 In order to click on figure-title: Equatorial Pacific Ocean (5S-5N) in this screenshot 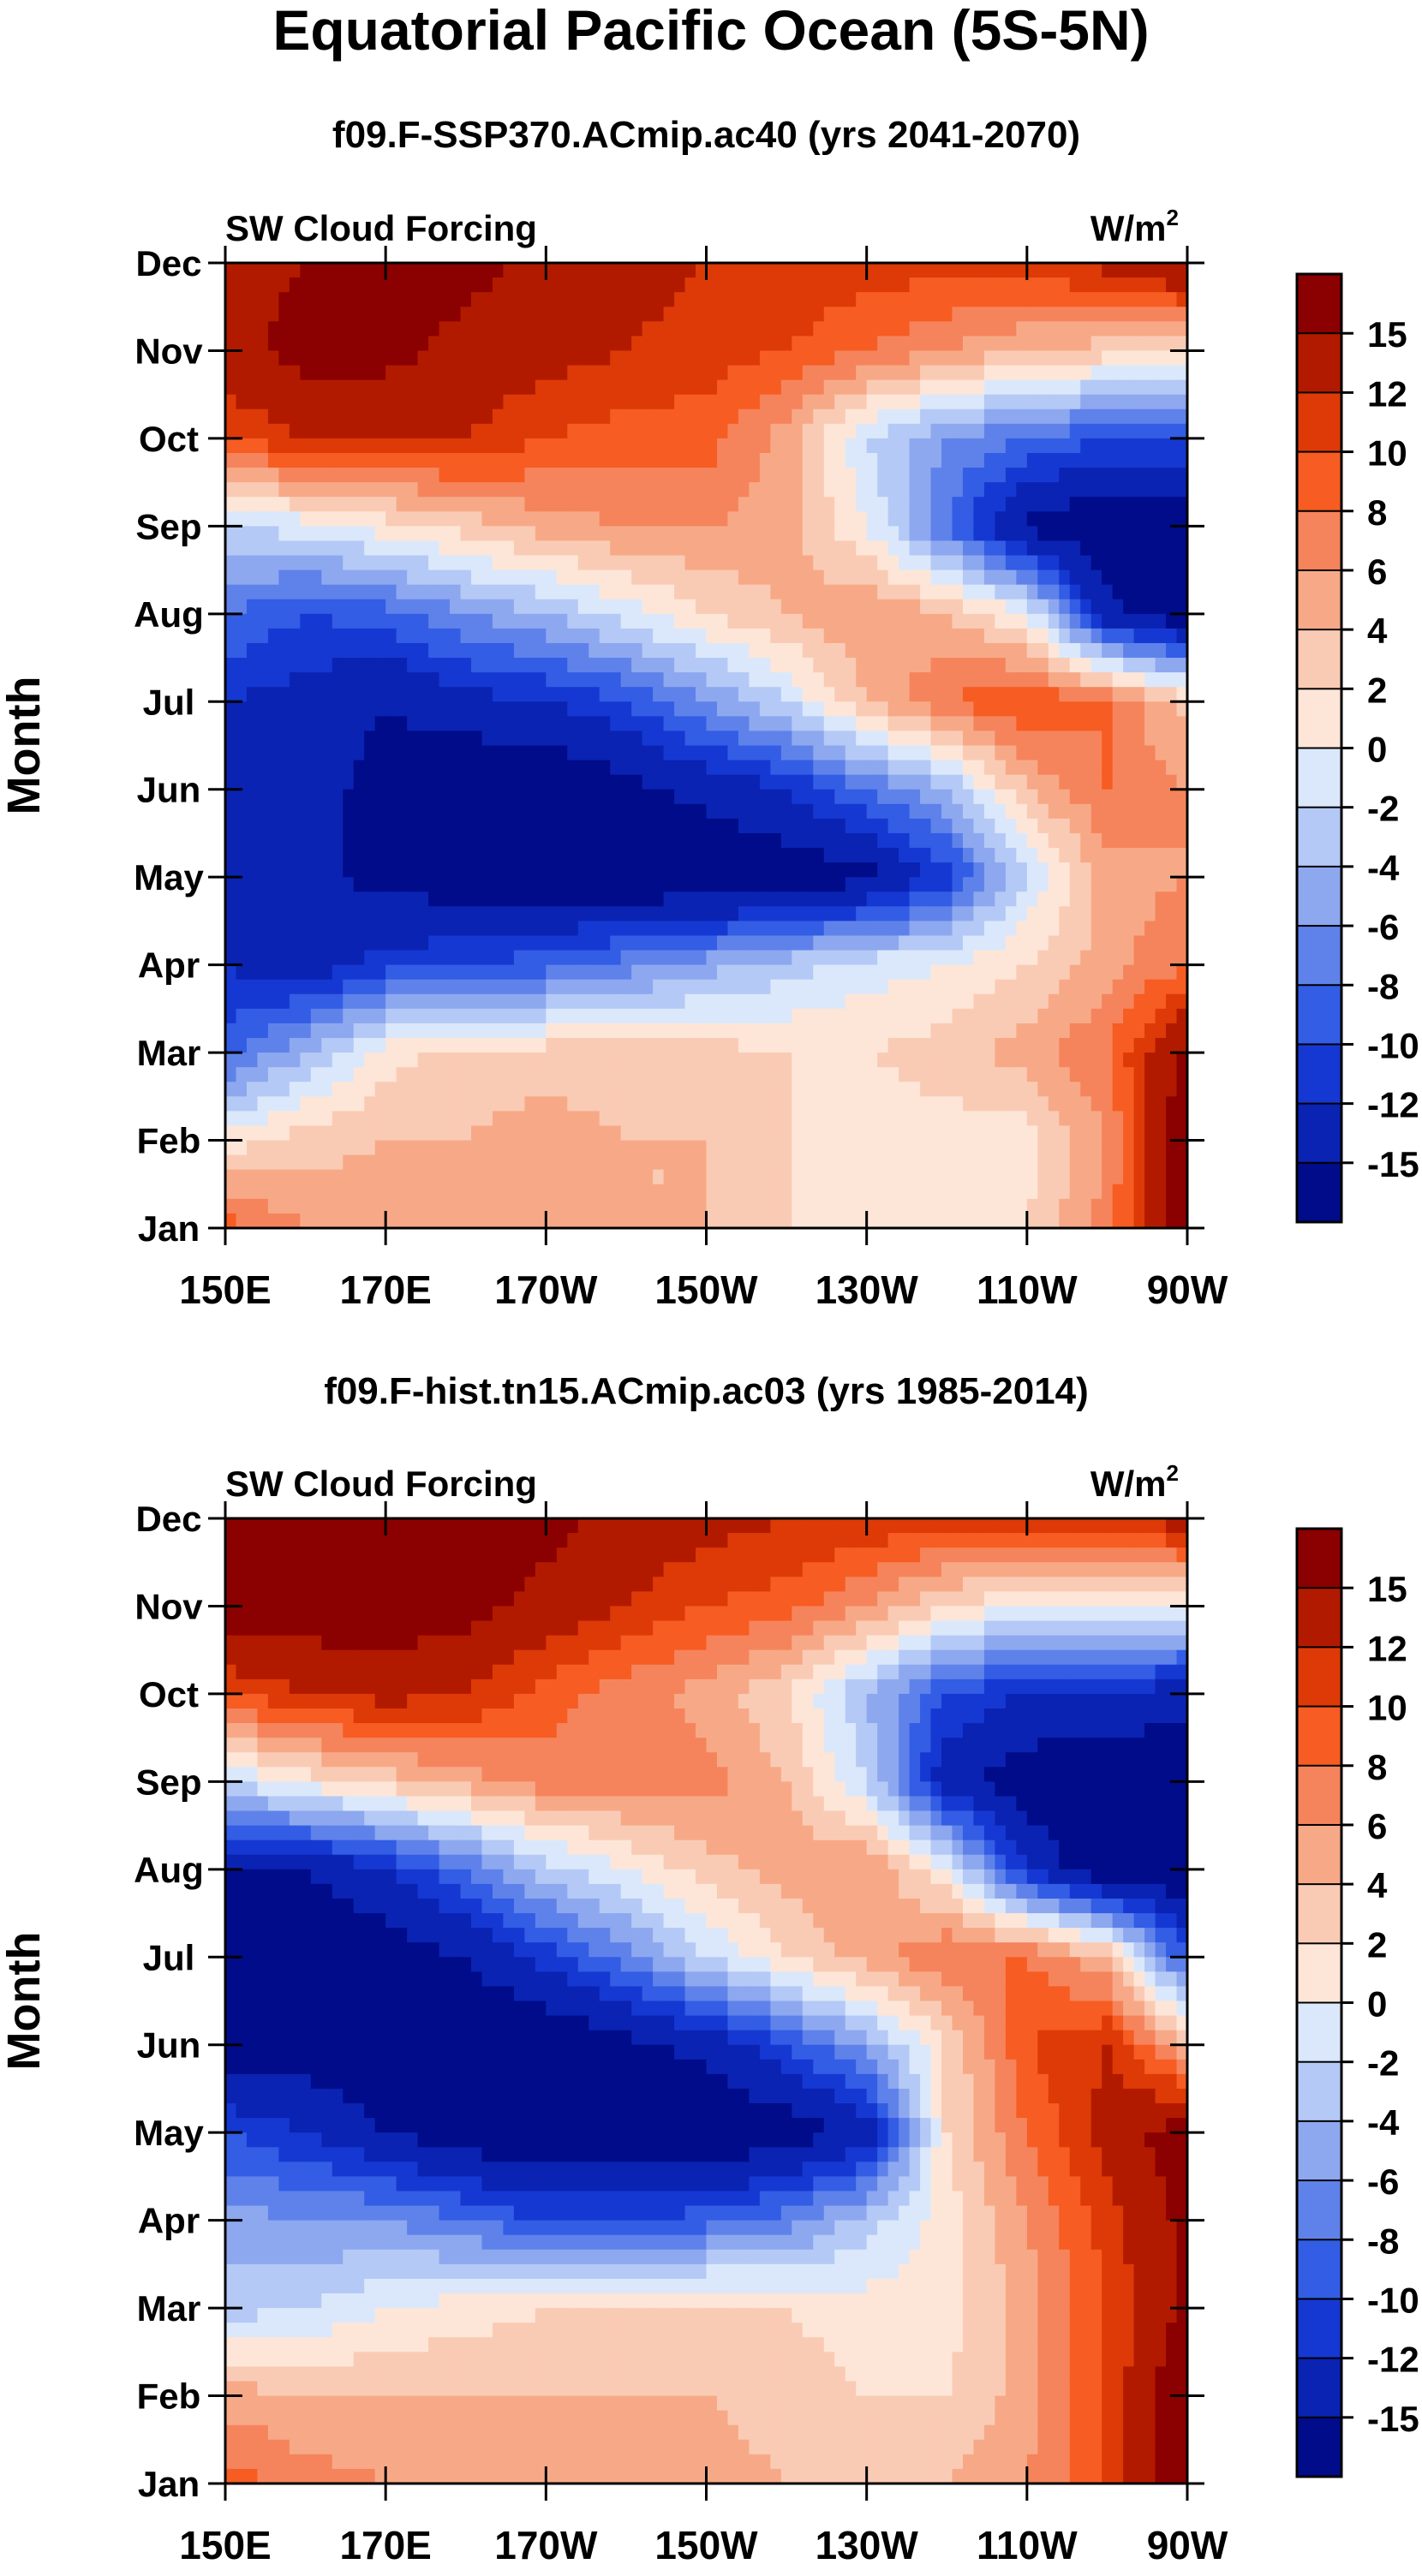, I will do `click(711, 31)`.